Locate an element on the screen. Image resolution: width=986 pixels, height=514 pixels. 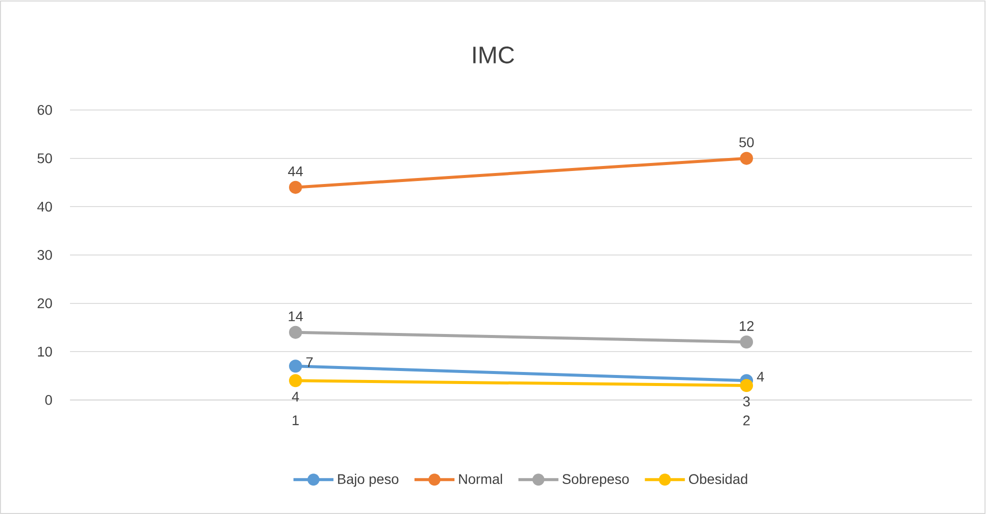
data-label: 50 is located at coordinates (746, 142).